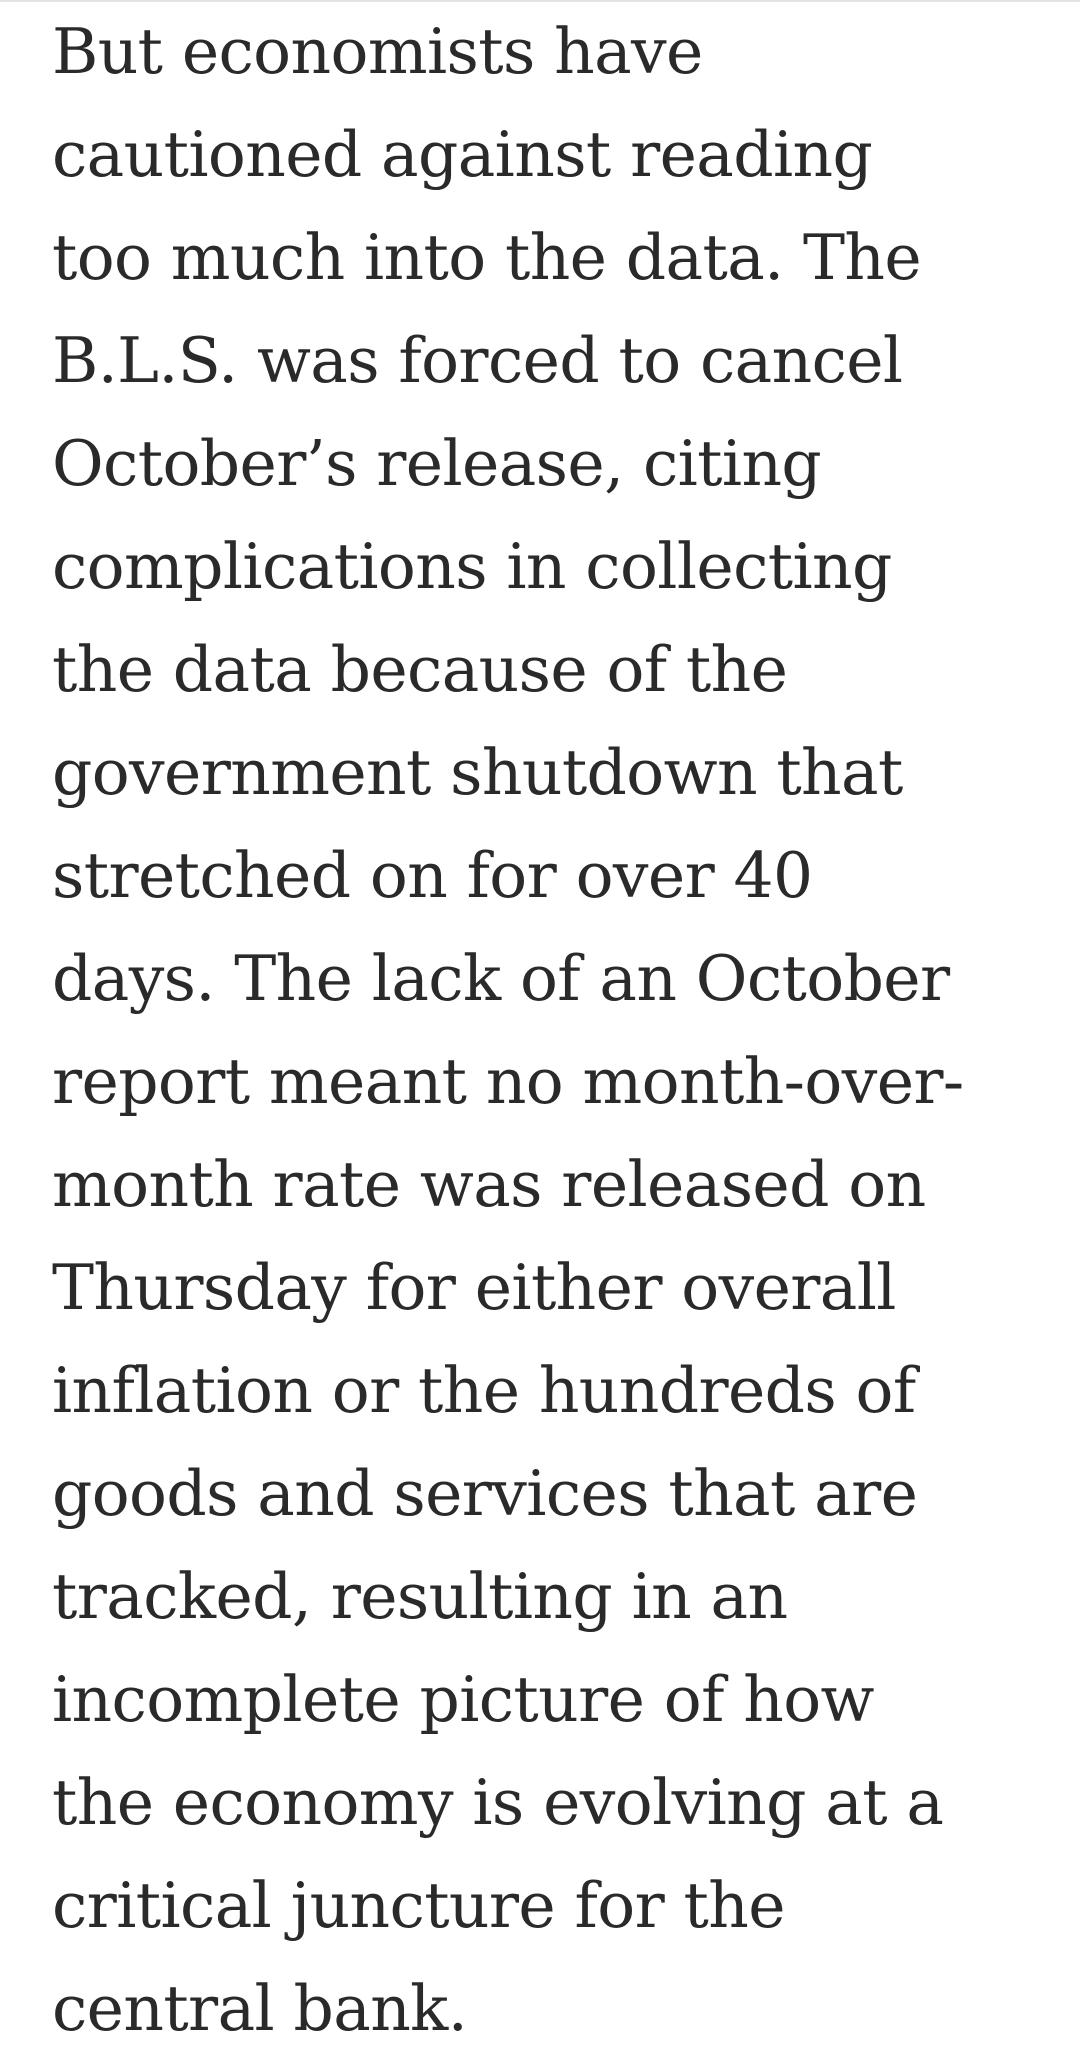 Image resolution: width=1080 pixels, height=2060 pixels. I want to click on paragraph-line: tracked, resulting in an, so click(420, 1596).